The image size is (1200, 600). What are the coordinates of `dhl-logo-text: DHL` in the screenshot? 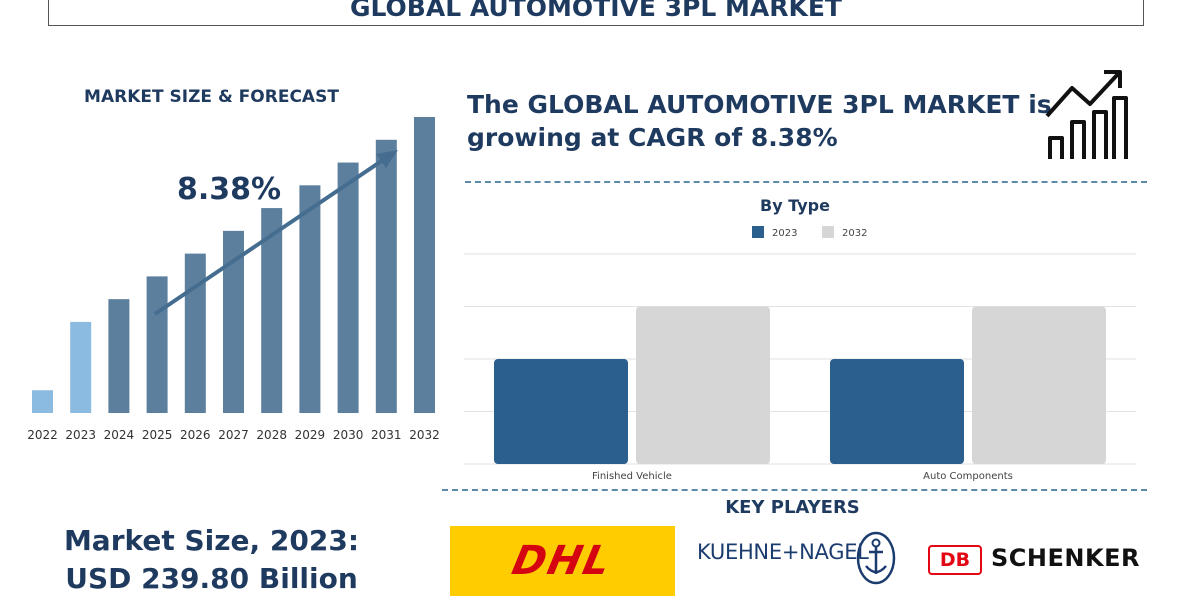 It's located at (562, 561).